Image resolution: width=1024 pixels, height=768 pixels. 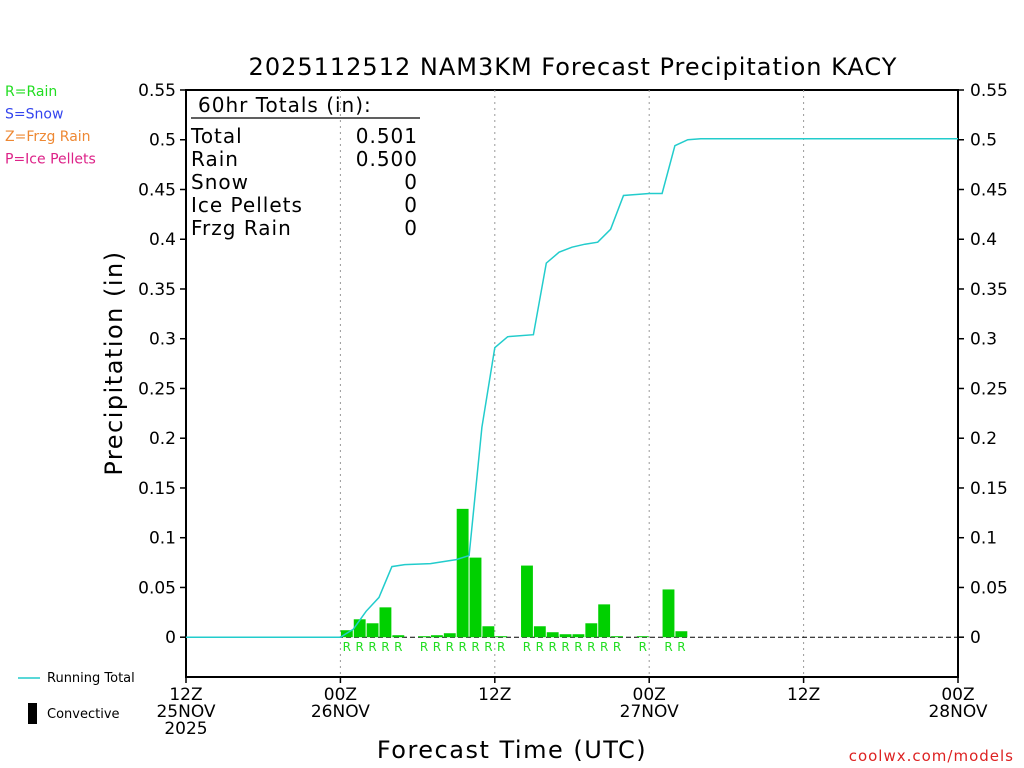 I want to click on y-tick-label-left: 0.3, so click(x=162, y=340).